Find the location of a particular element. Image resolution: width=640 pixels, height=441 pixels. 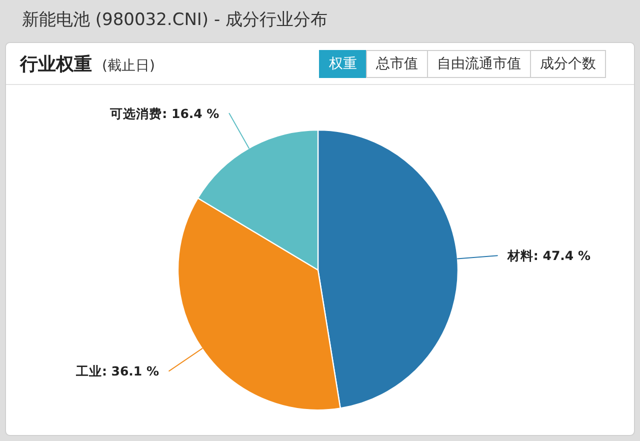

chart-title: 新能电池 (980032.CNI) - 成分行业分布 is located at coordinates (175, 20).